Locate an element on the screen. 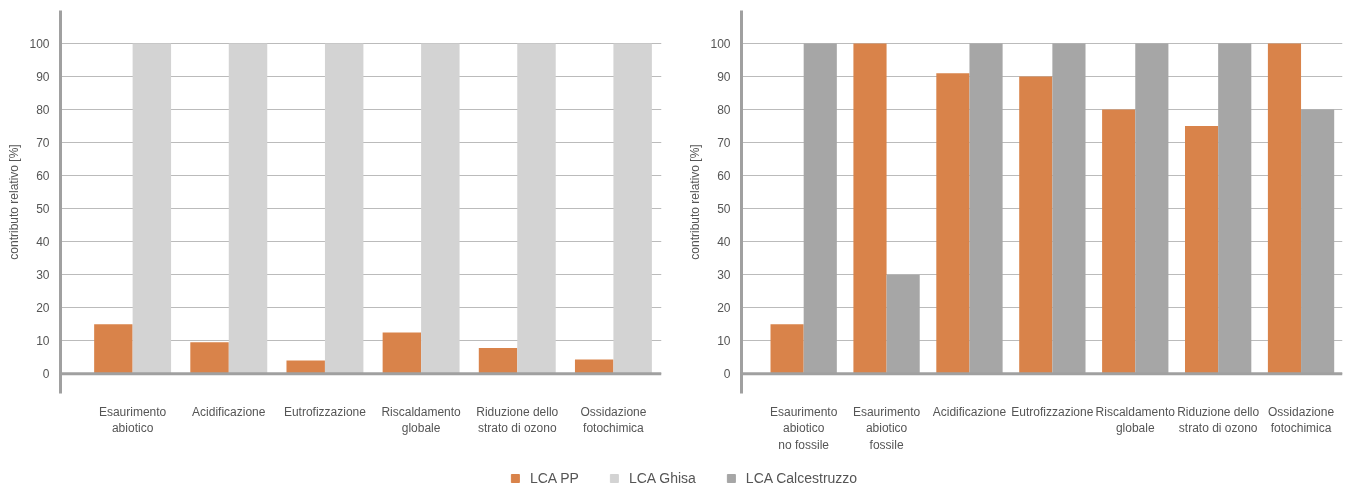 This screenshot has height=502, width=1362. legend-label: LCA Ghisa is located at coordinates (662, 477).